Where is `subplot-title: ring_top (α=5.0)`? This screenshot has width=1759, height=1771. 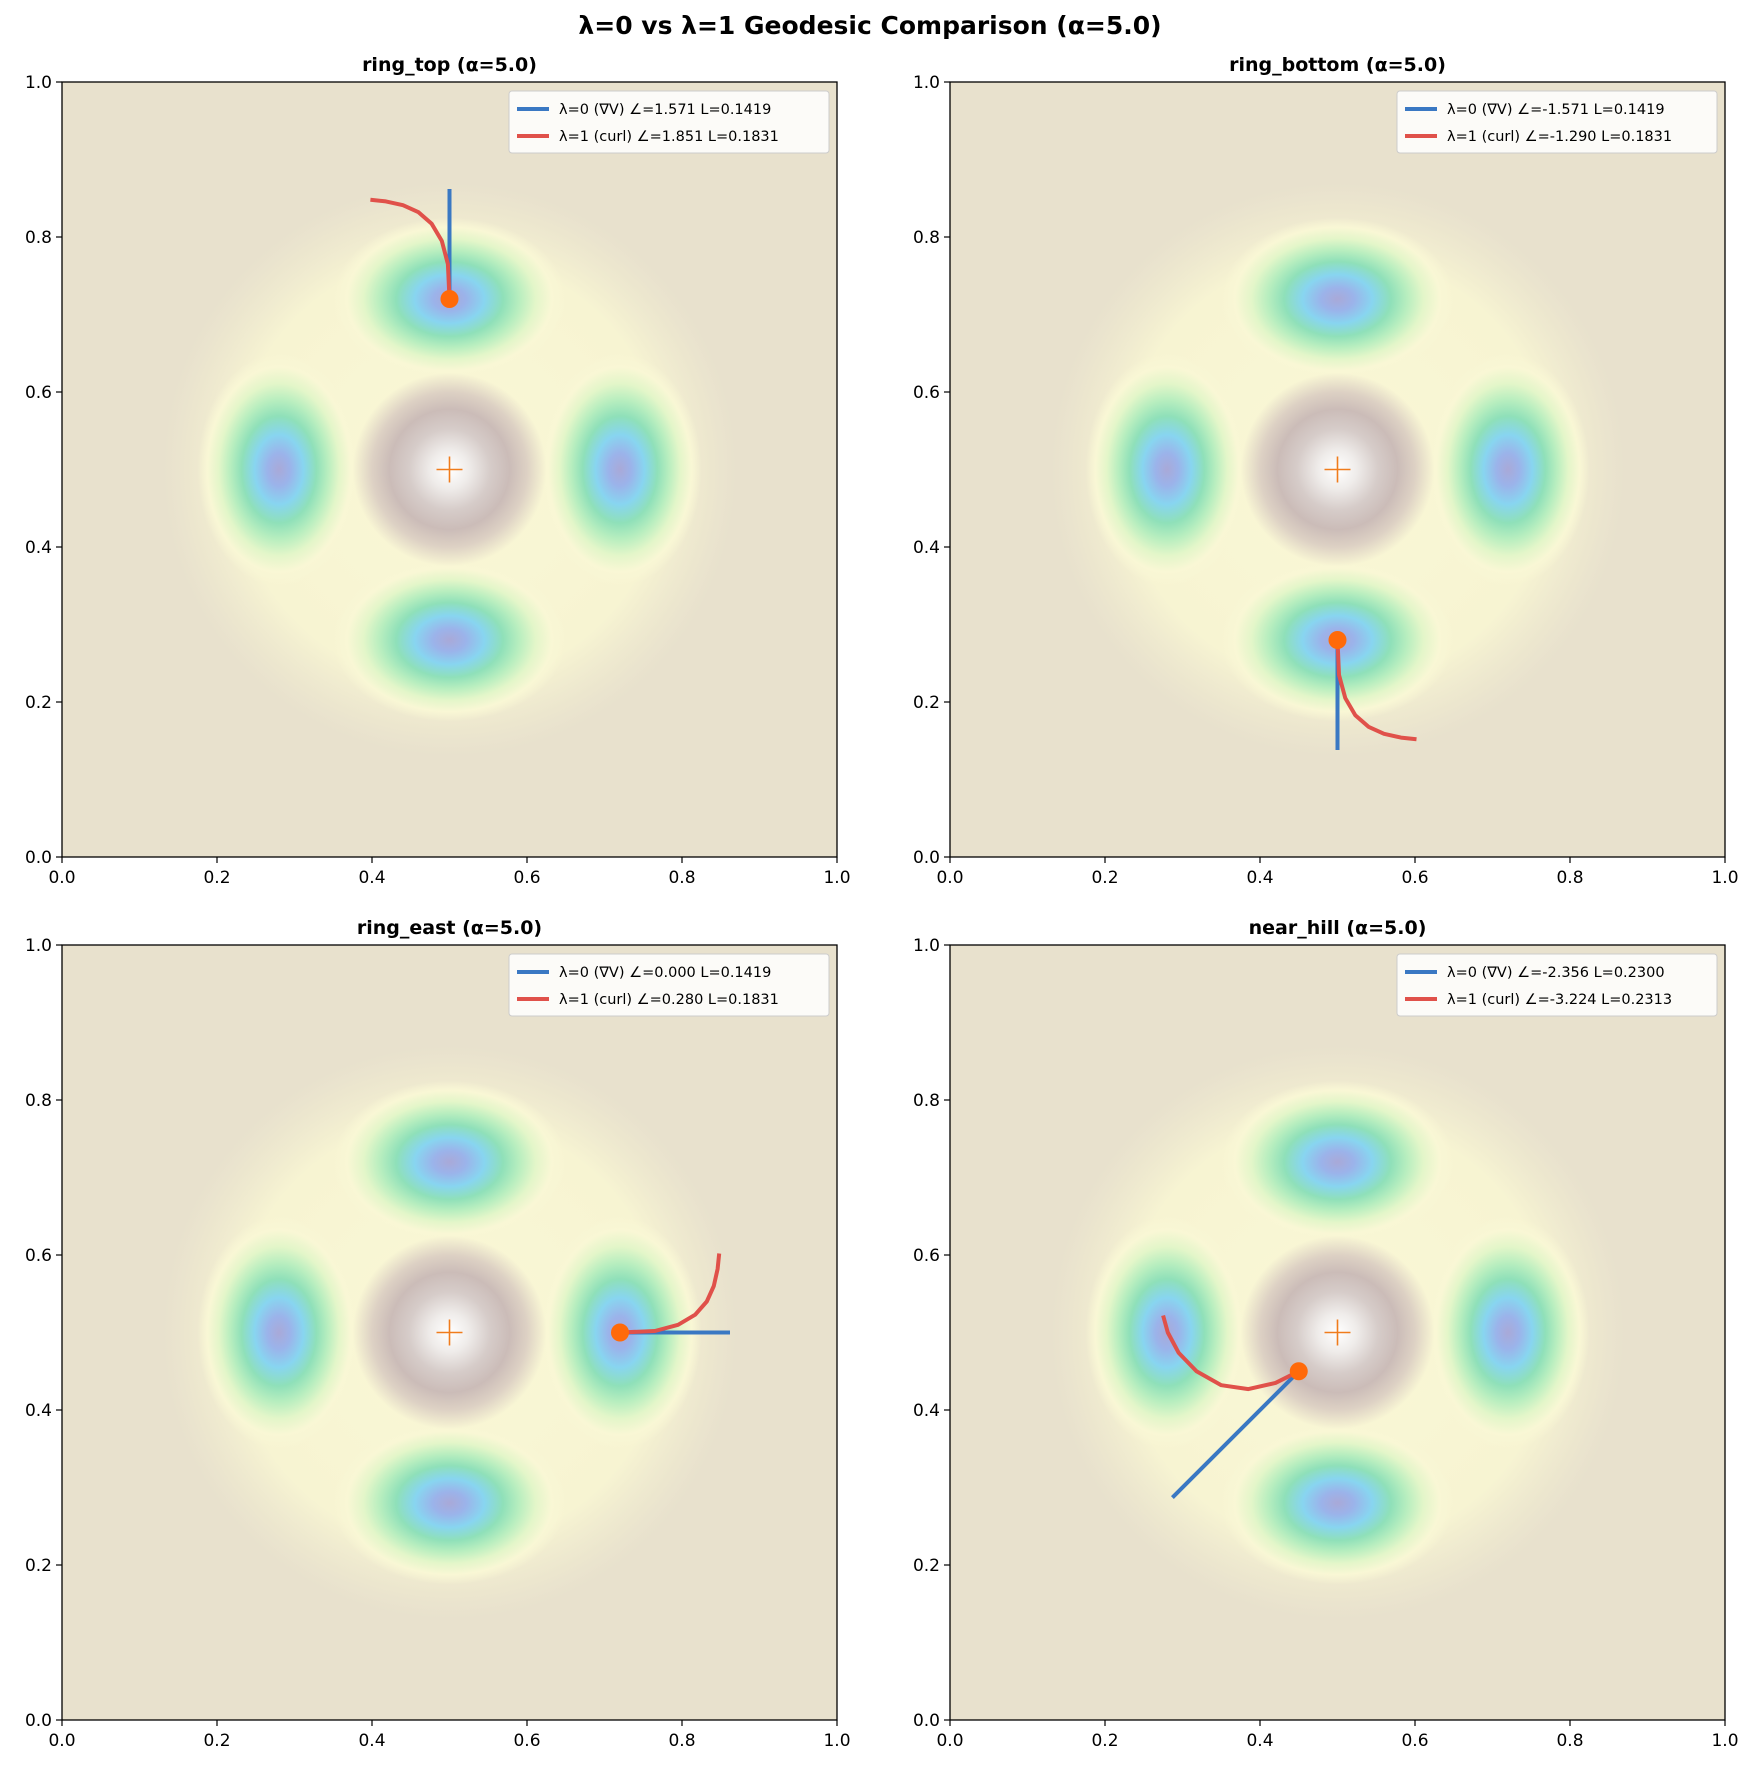
subplot-title: ring_top (α=5.0) is located at coordinates (449, 65).